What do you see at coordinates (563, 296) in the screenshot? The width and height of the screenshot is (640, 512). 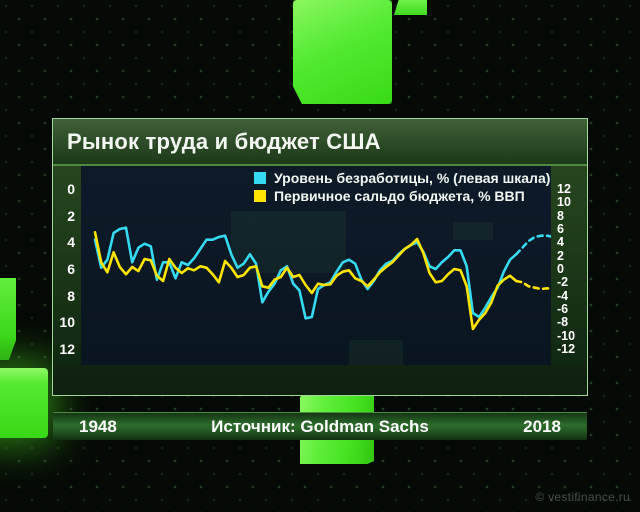 I see `right-axis-tick: -4` at bounding box center [563, 296].